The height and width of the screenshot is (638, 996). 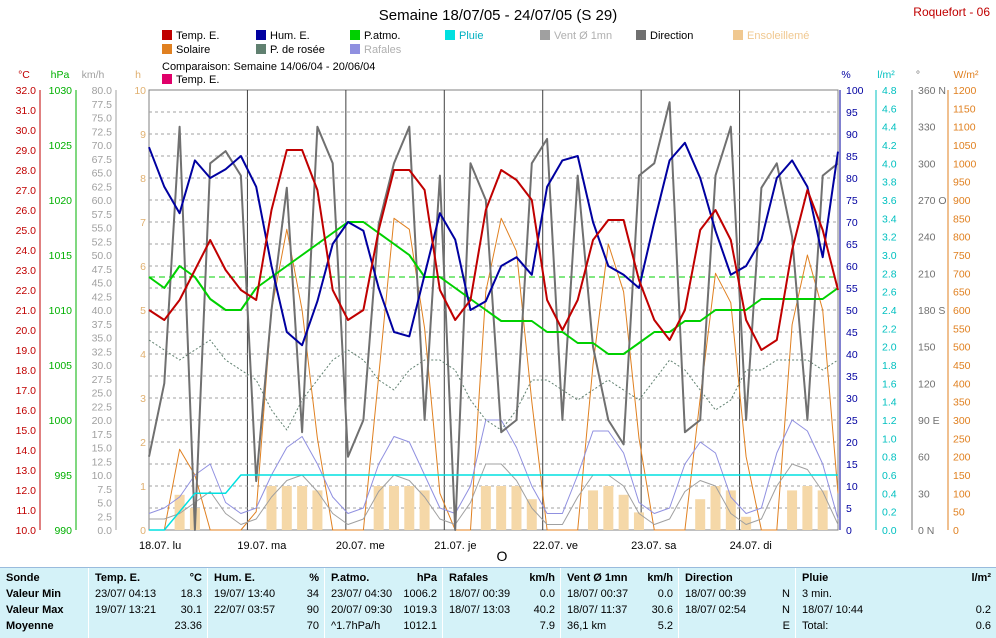 What do you see at coordinates (143, 531) in the screenshot?
I see `sun-axis-tick: 0` at bounding box center [143, 531].